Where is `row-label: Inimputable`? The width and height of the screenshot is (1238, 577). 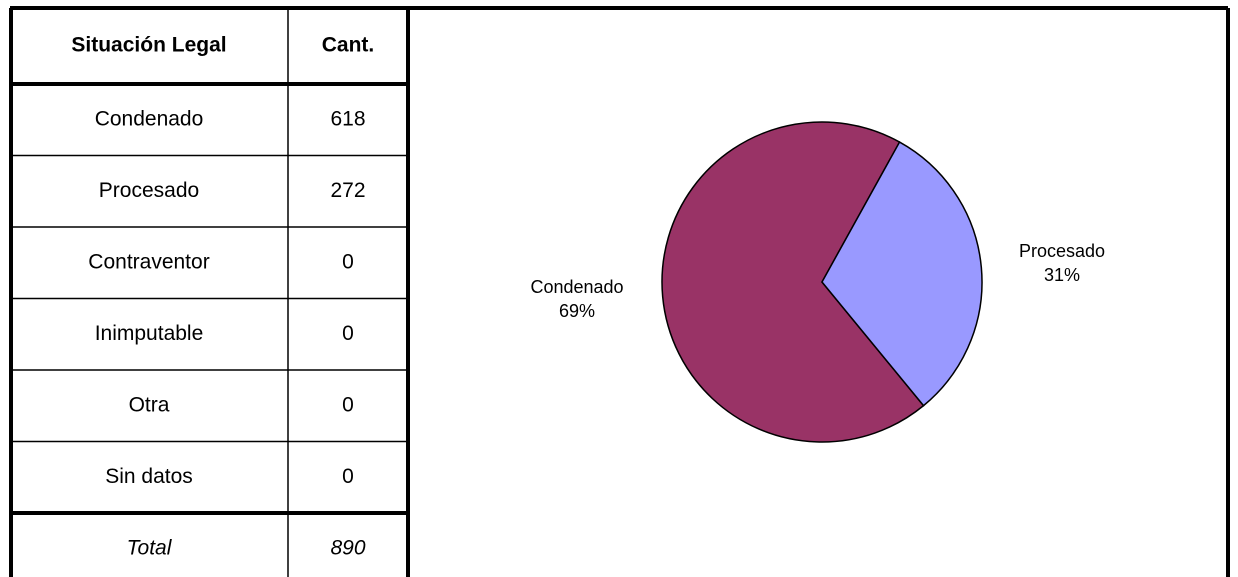
row-label: Inimputable is located at coordinates (149, 333).